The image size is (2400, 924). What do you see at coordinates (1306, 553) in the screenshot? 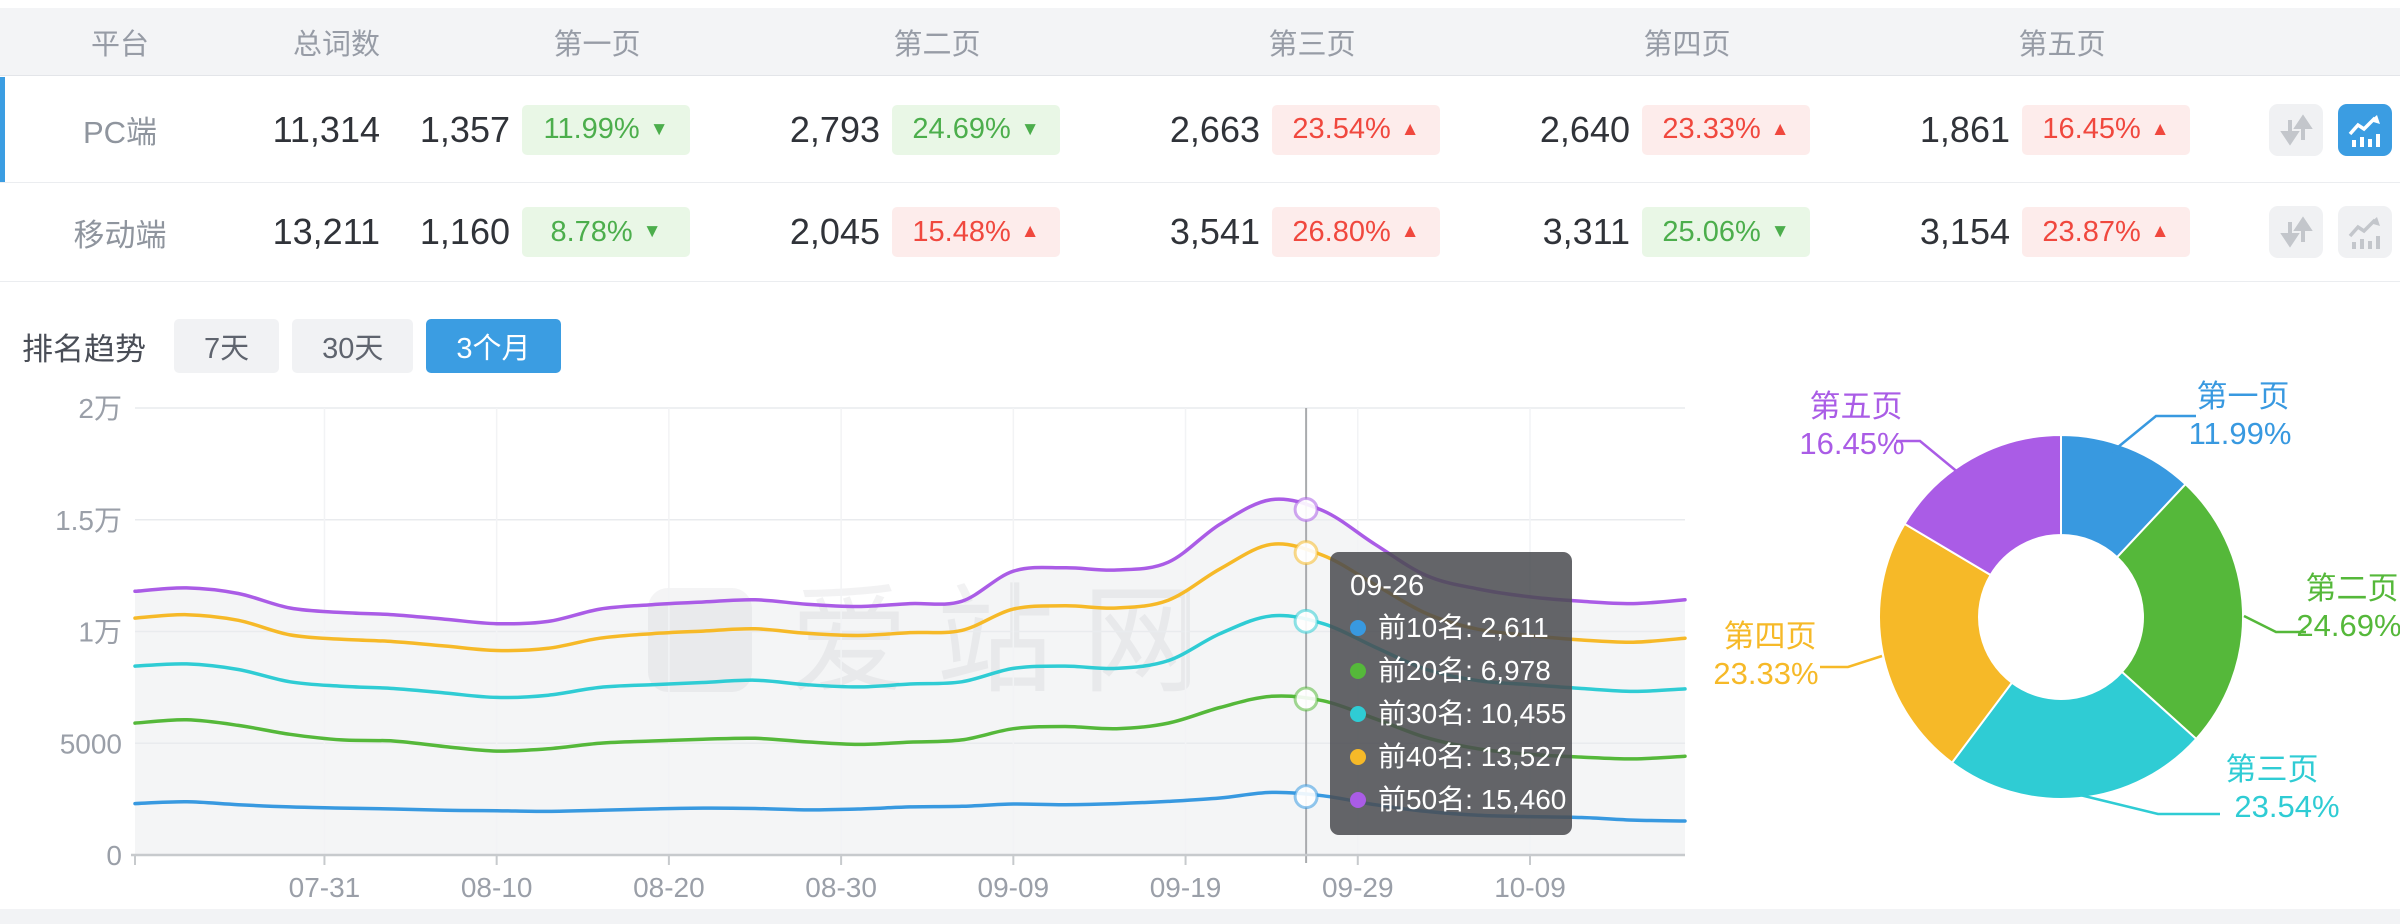
I see `hover-marker-前40名` at bounding box center [1306, 553].